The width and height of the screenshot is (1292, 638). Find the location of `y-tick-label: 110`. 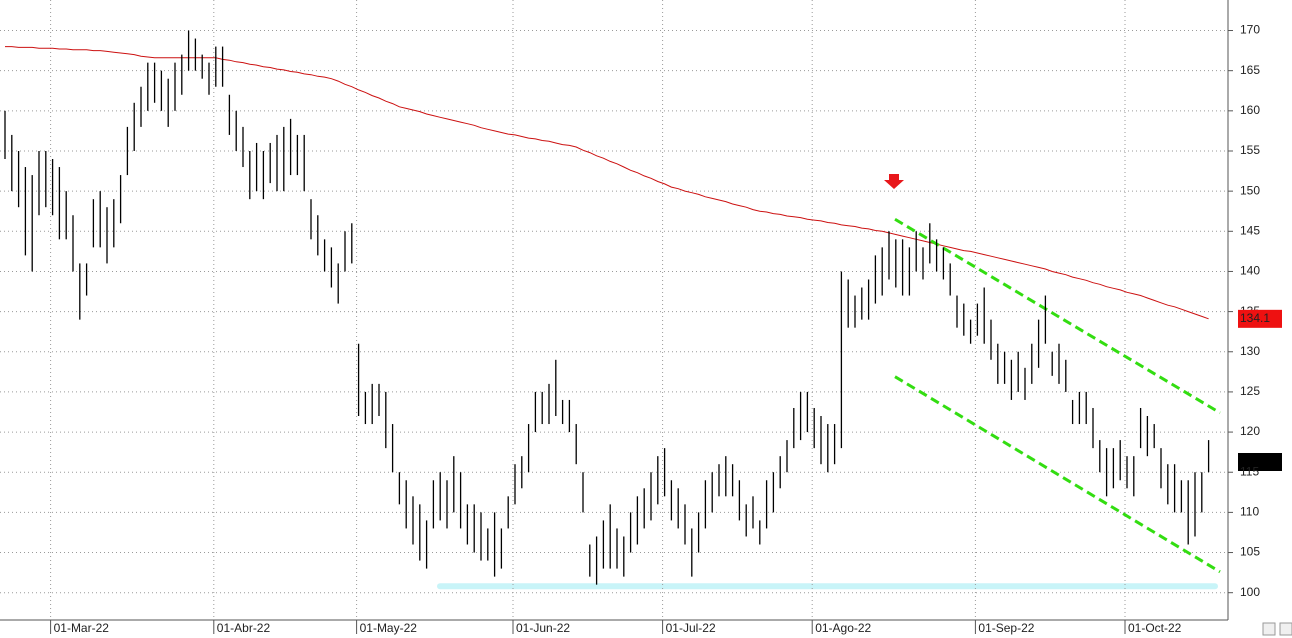

y-tick-label: 110 is located at coordinates (1249, 512).